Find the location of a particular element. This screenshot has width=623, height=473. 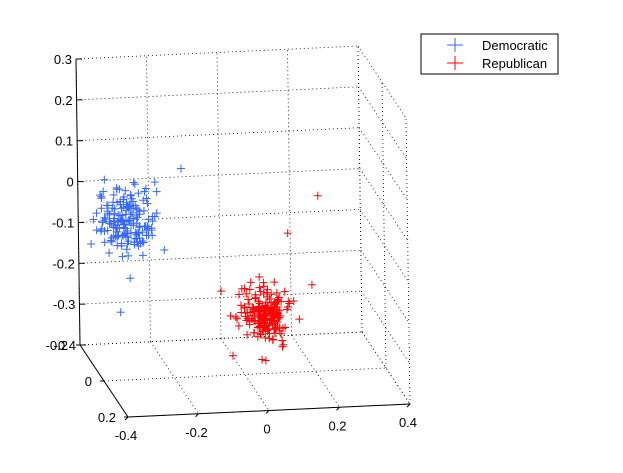

y-tick-label: 0.2 is located at coordinates (107, 417).